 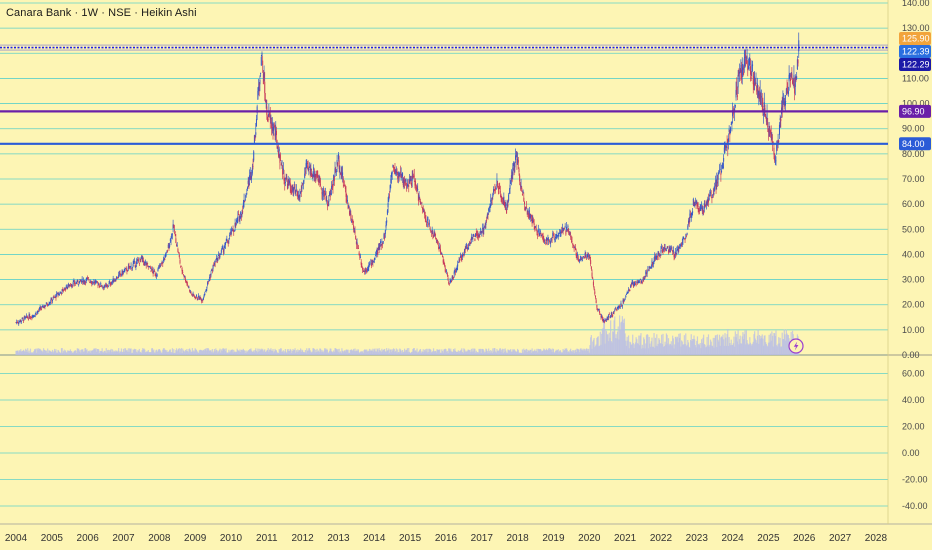 I want to click on year-label: 2009, so click(x=195, y=538).